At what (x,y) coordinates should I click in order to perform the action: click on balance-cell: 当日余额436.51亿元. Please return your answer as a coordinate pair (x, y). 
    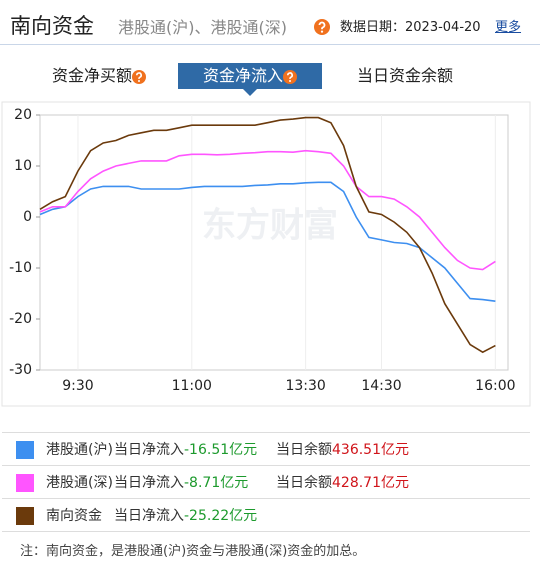
    Looking at the image, I should click on (403, 449).